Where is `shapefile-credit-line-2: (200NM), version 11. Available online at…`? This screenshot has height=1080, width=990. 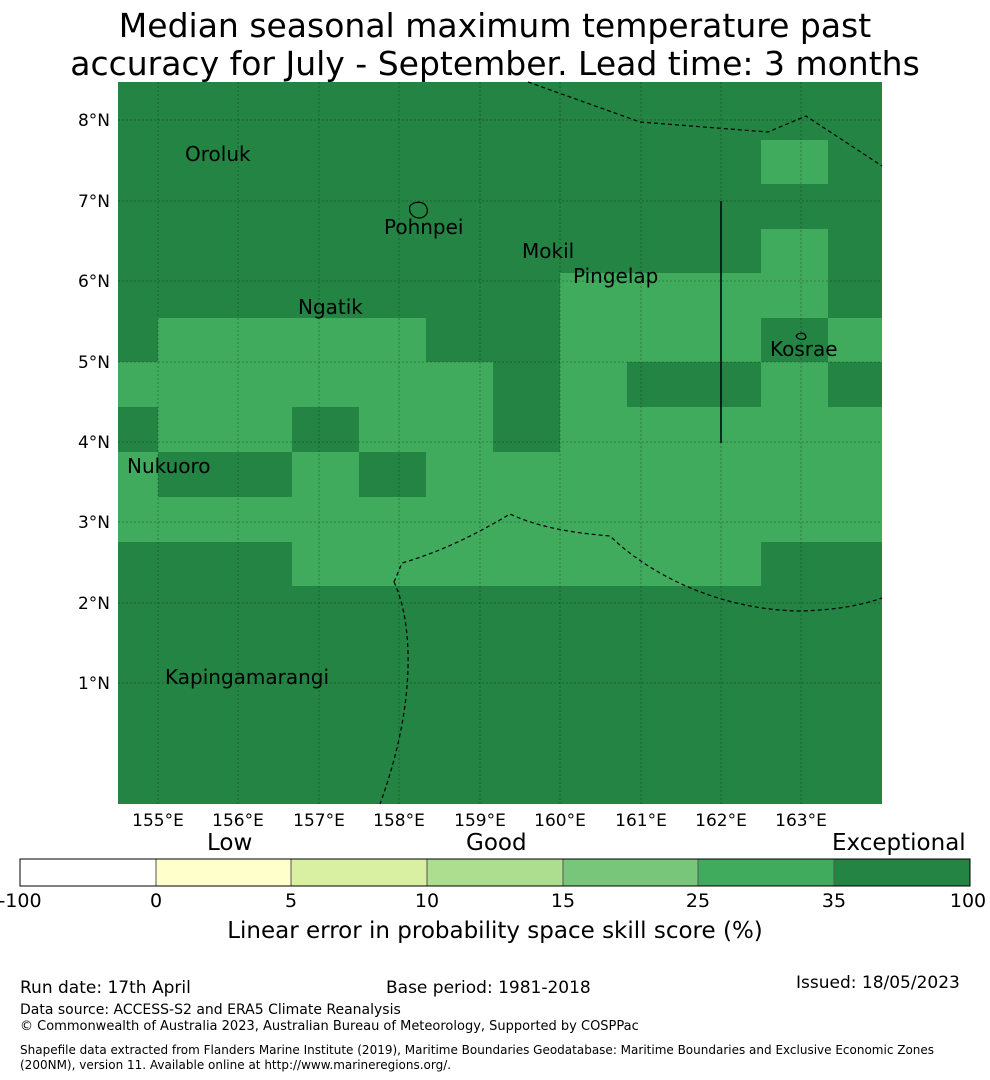 shapefile-credit-line-2: (200NM), version 11. Available online at… is located at coordinates (236, 1065).